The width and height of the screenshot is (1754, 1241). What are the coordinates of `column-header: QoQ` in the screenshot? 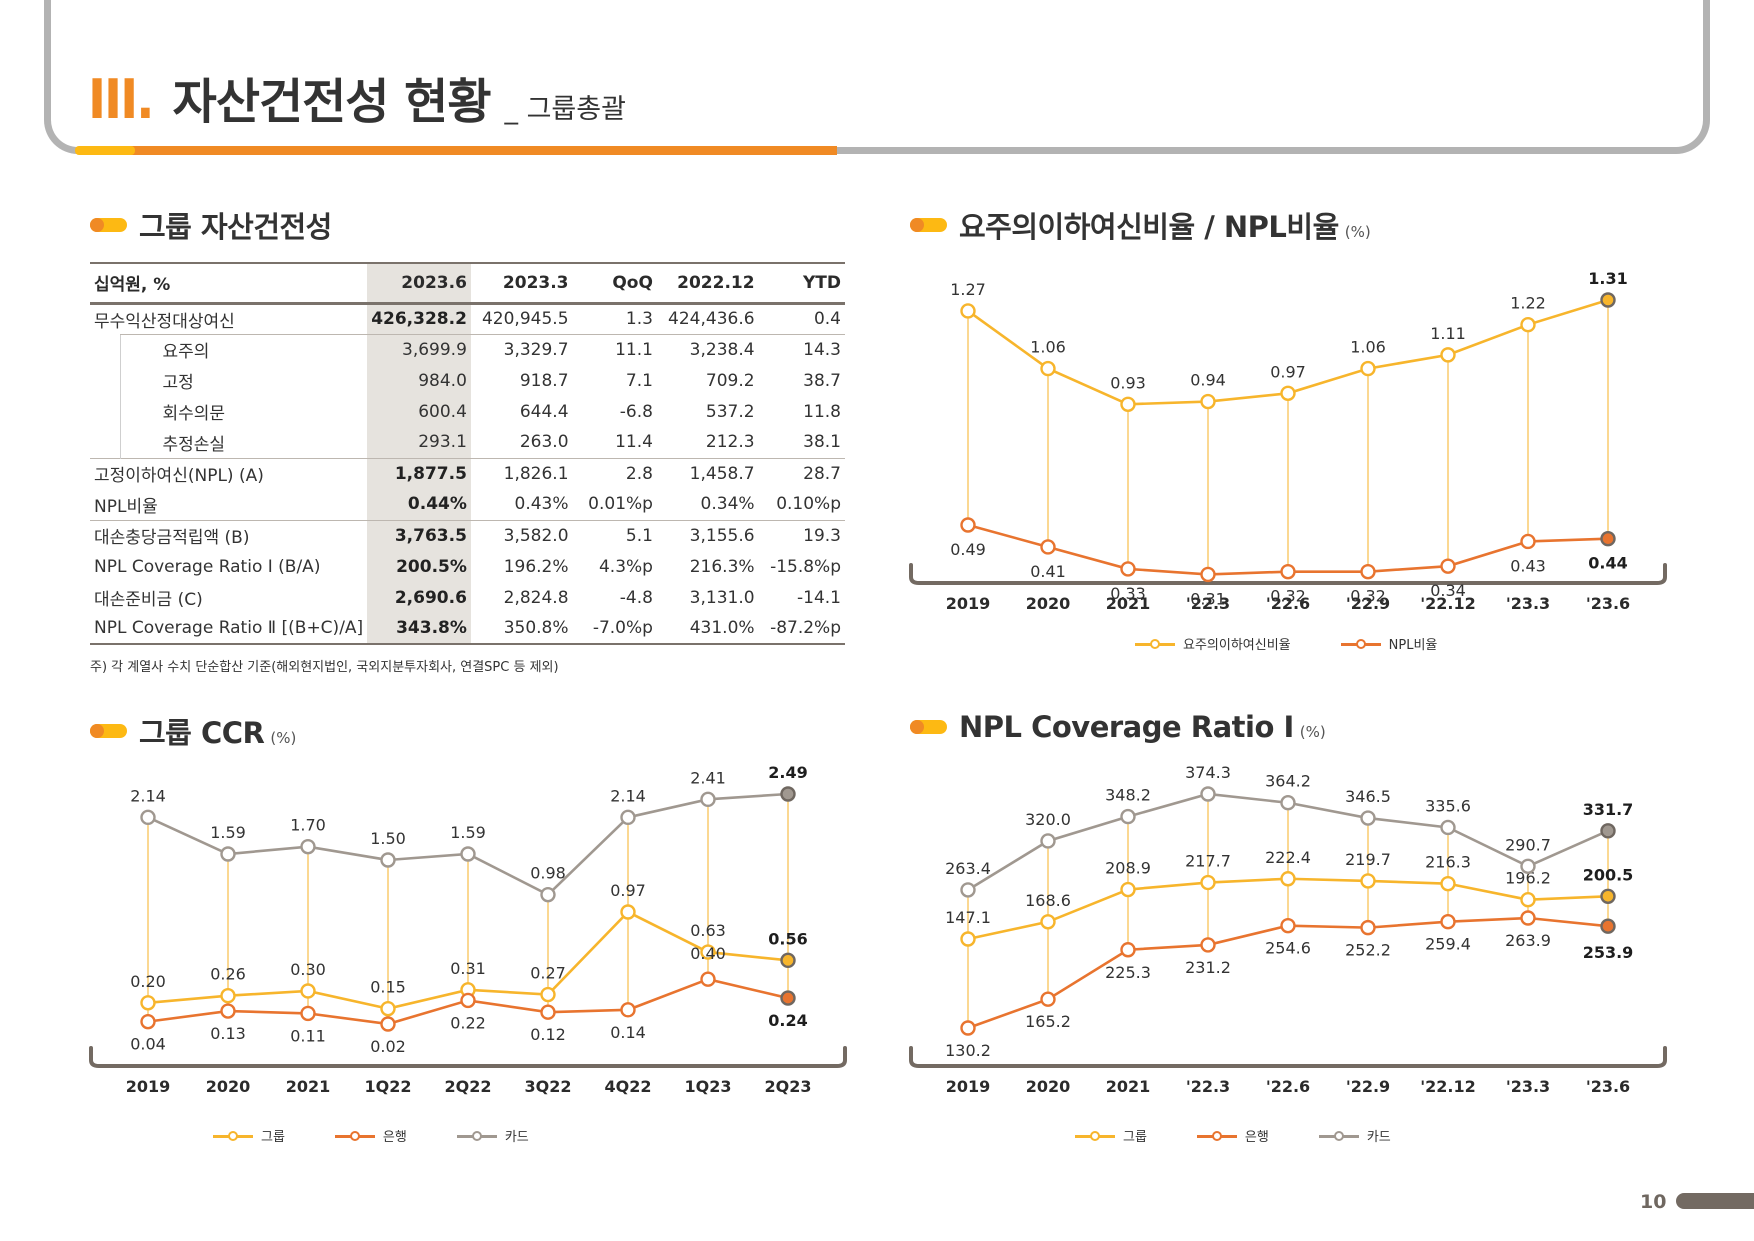 It's located at (614, 283).